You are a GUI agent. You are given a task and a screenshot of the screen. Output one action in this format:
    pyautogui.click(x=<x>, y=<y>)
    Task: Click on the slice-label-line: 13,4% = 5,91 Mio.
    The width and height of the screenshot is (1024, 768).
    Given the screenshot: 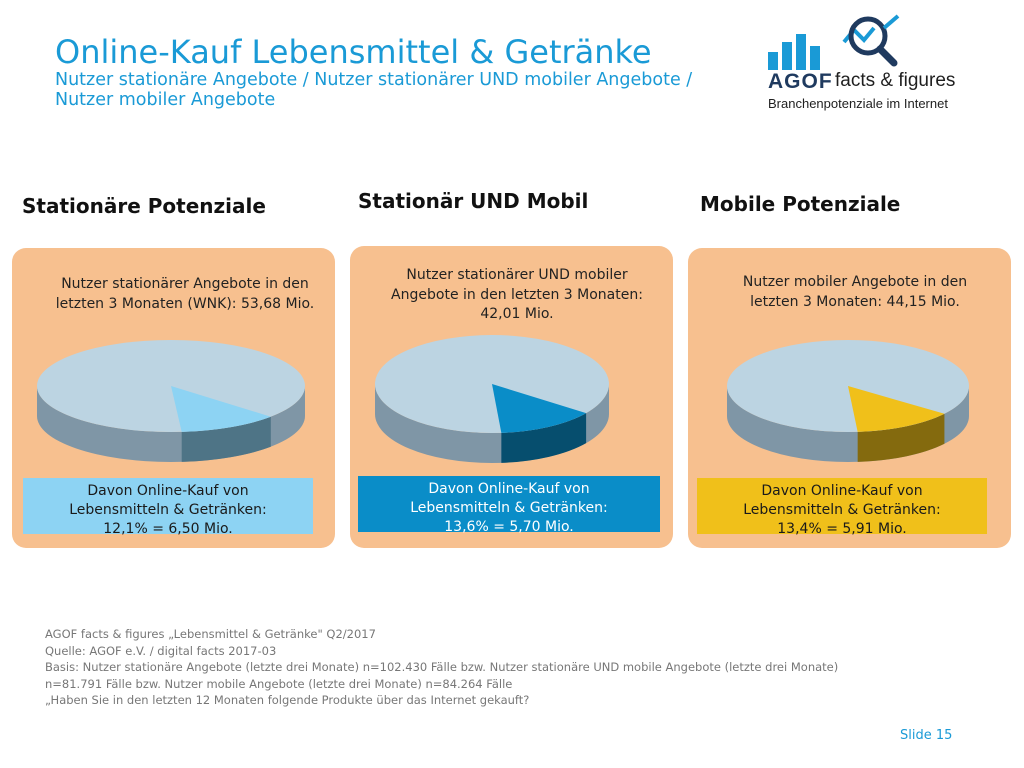 What is the action you would take?
    pyautogui.click(x=842, y=529)
    